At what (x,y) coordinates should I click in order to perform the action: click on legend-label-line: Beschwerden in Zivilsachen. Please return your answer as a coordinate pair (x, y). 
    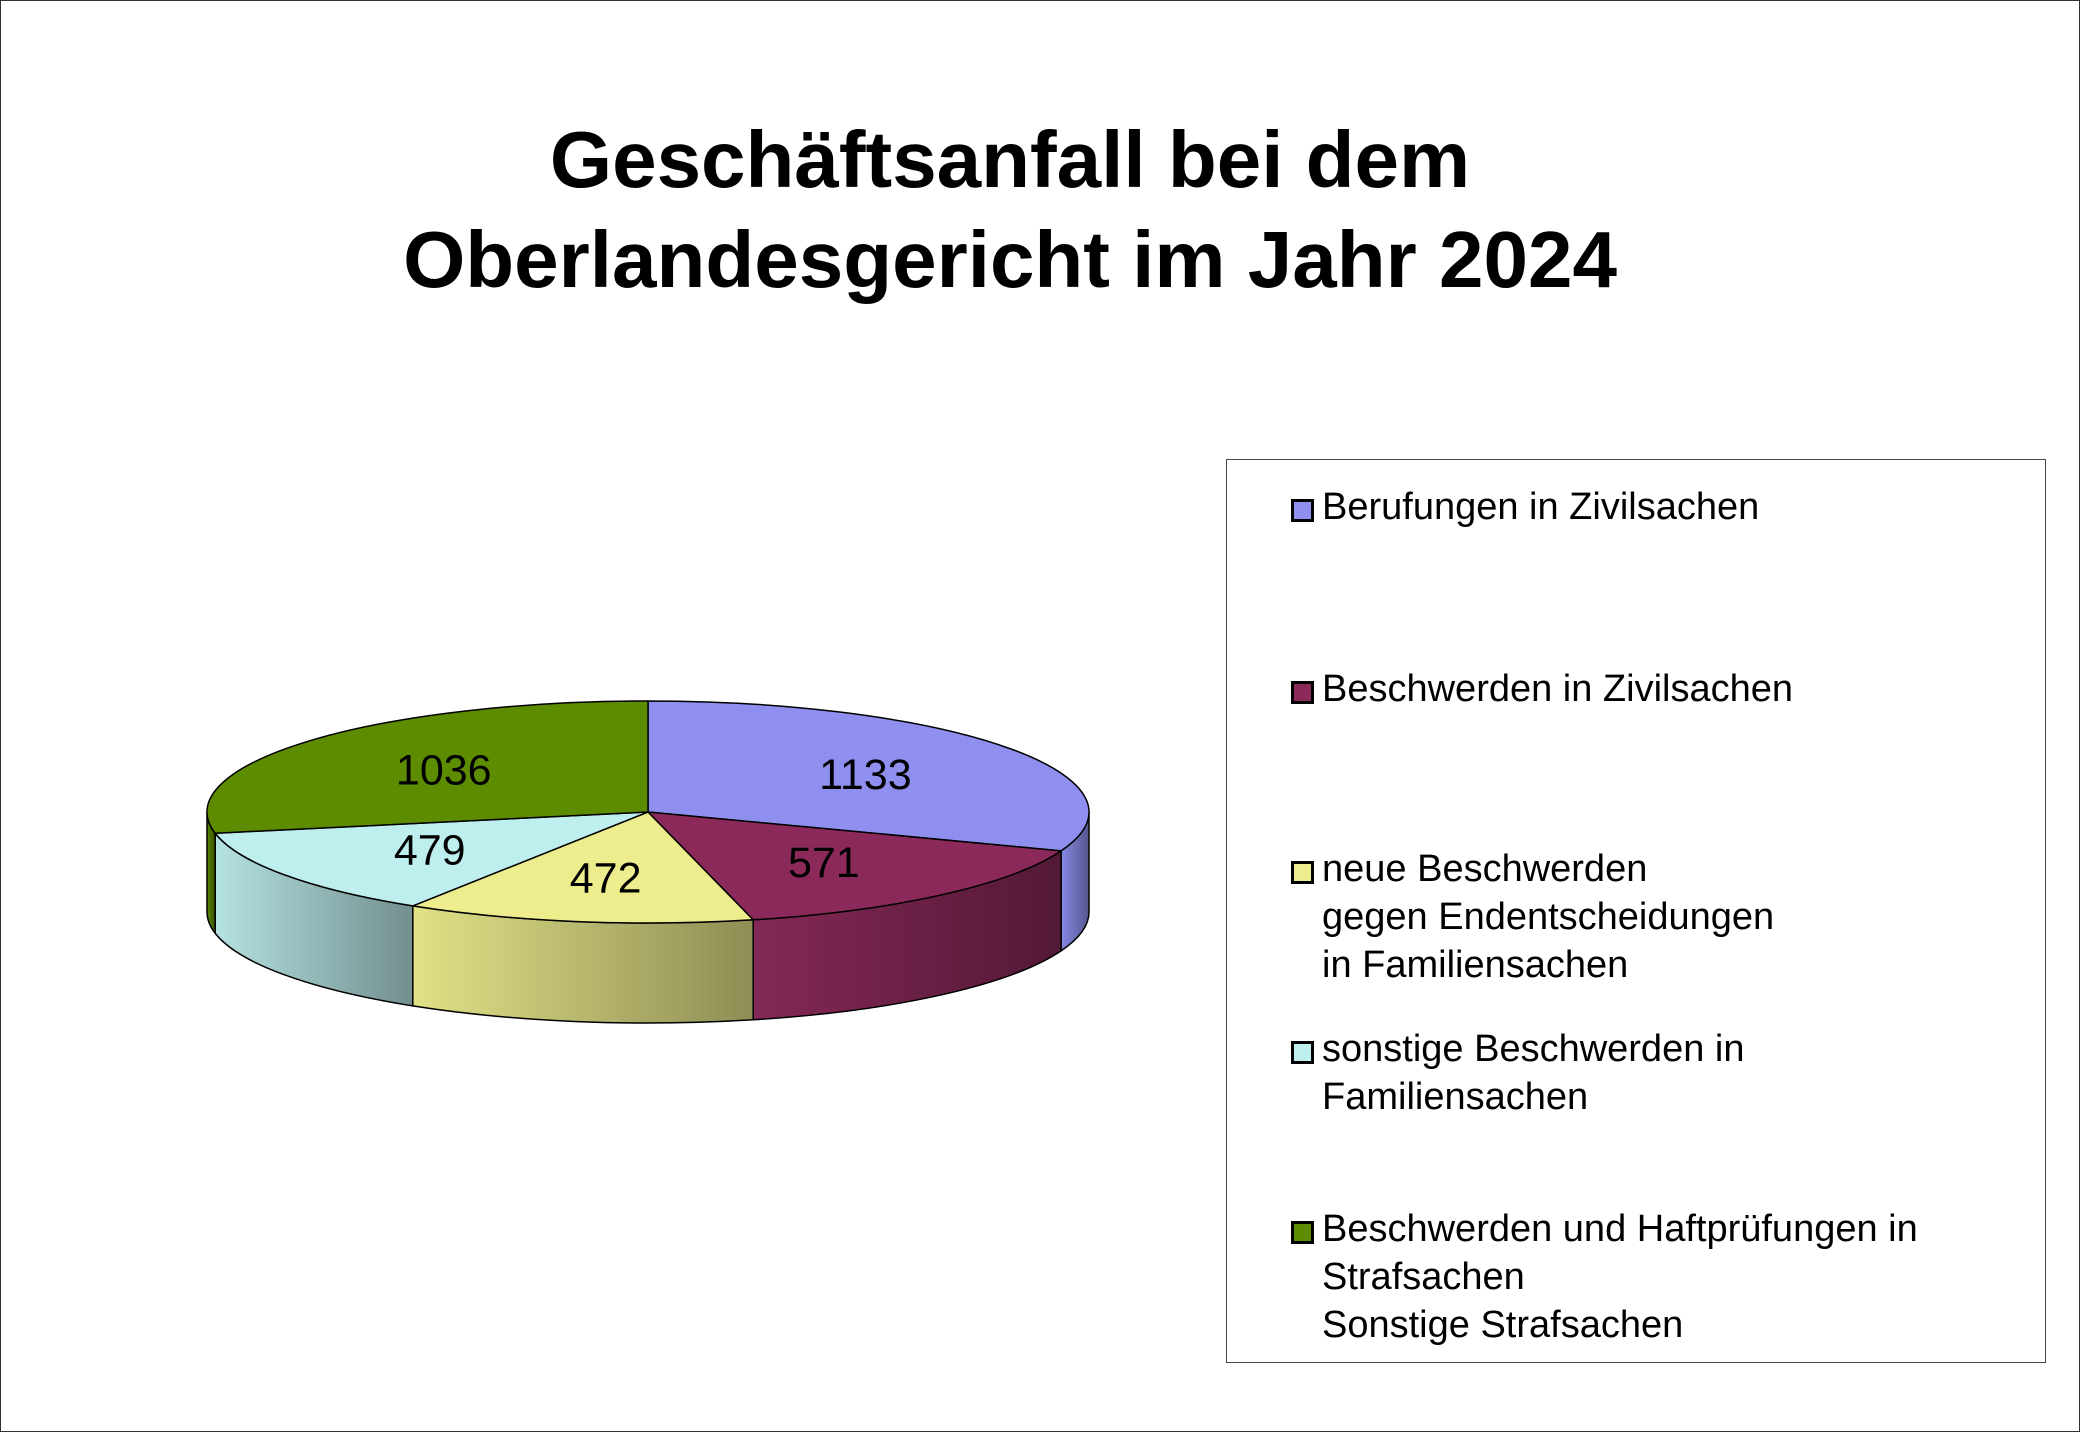
    Looking at the image, I should click on (1558, 689).